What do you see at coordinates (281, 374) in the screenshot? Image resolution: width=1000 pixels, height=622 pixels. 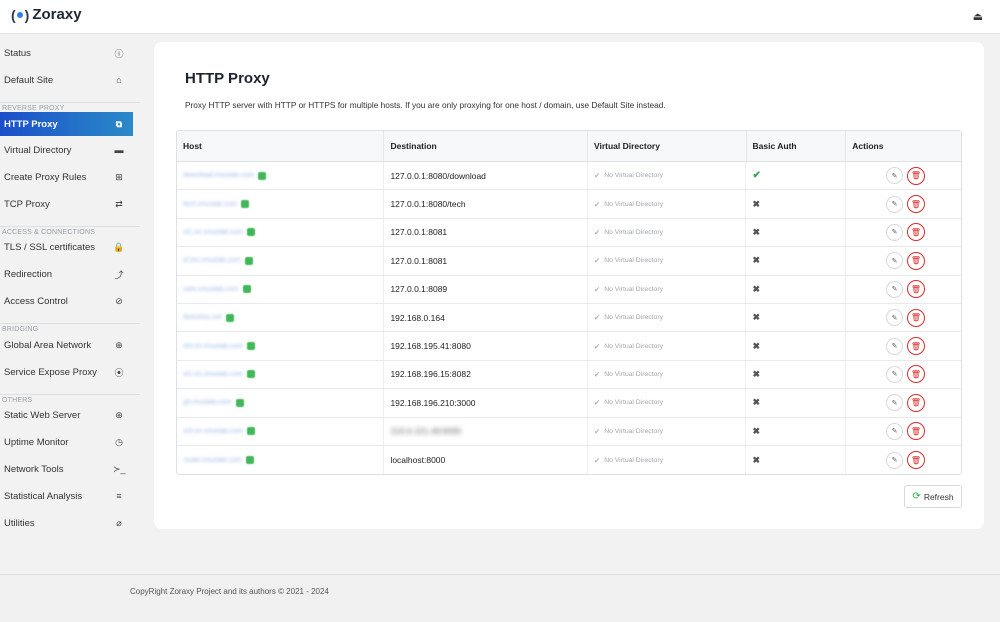 I see `host-cell: sf2.on.imuslab.com` at bounding box center [281, 374].